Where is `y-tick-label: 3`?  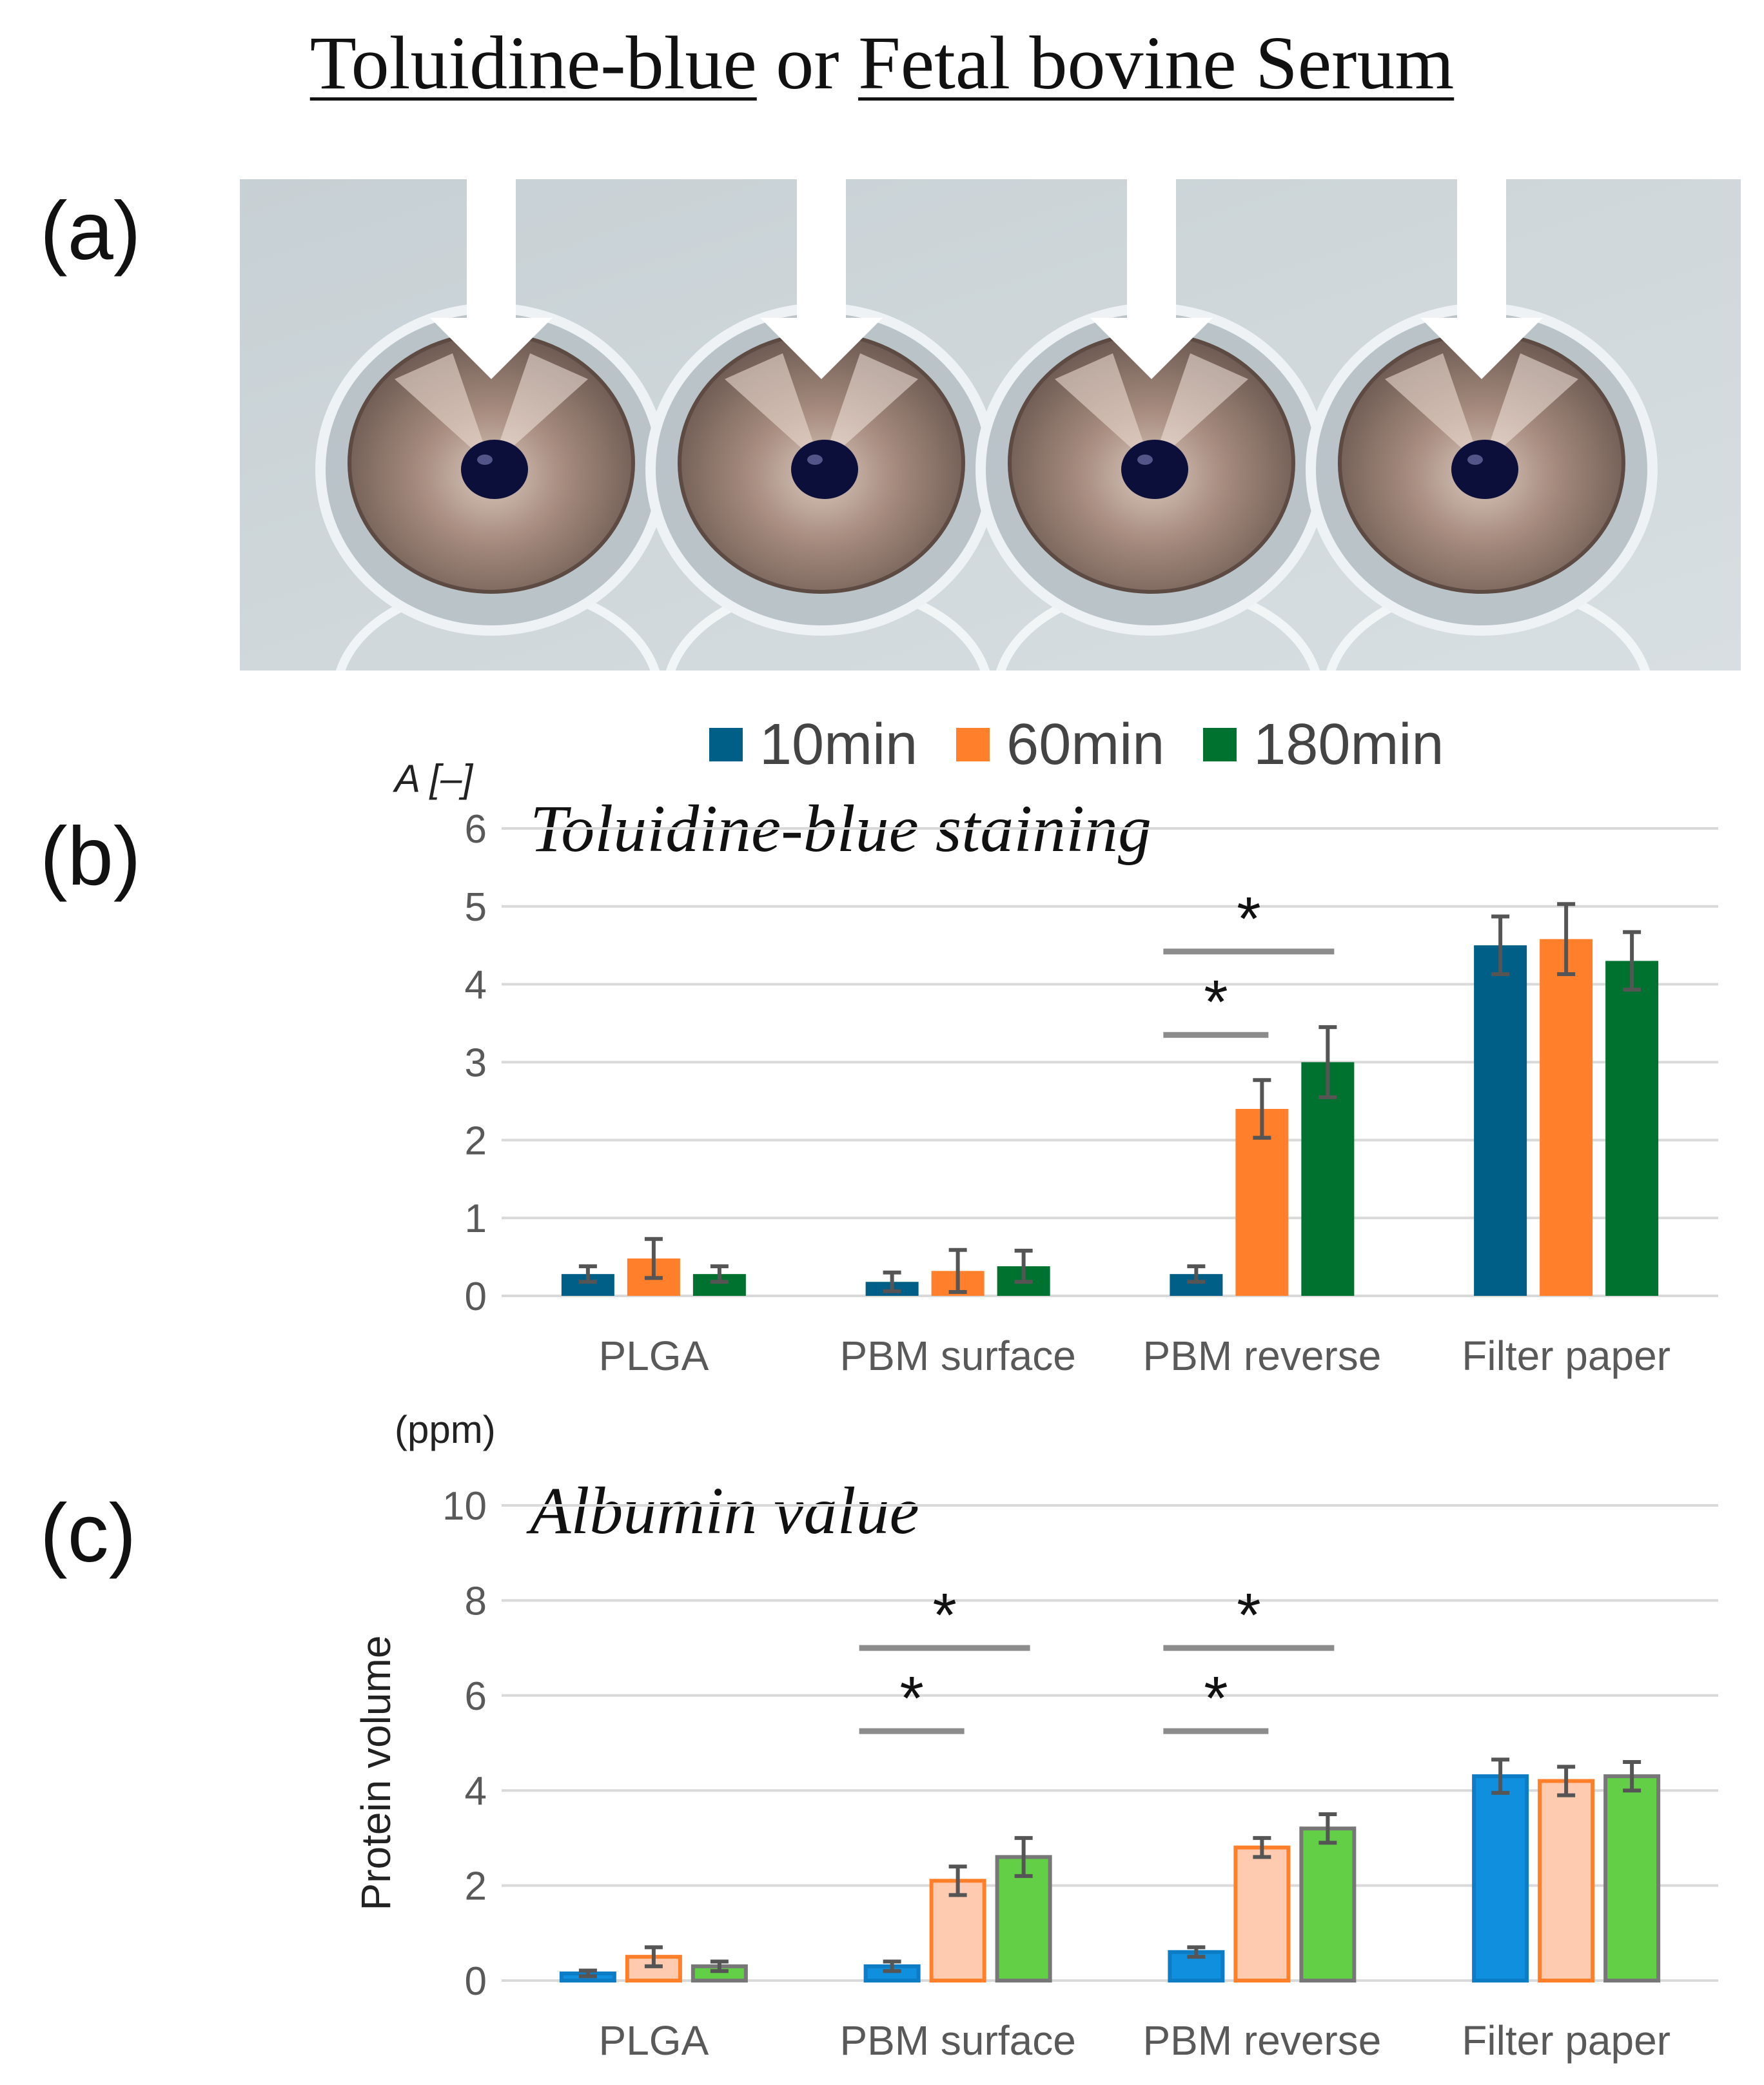
y-tick-label: 3 is located at coordinates (476, 1063).